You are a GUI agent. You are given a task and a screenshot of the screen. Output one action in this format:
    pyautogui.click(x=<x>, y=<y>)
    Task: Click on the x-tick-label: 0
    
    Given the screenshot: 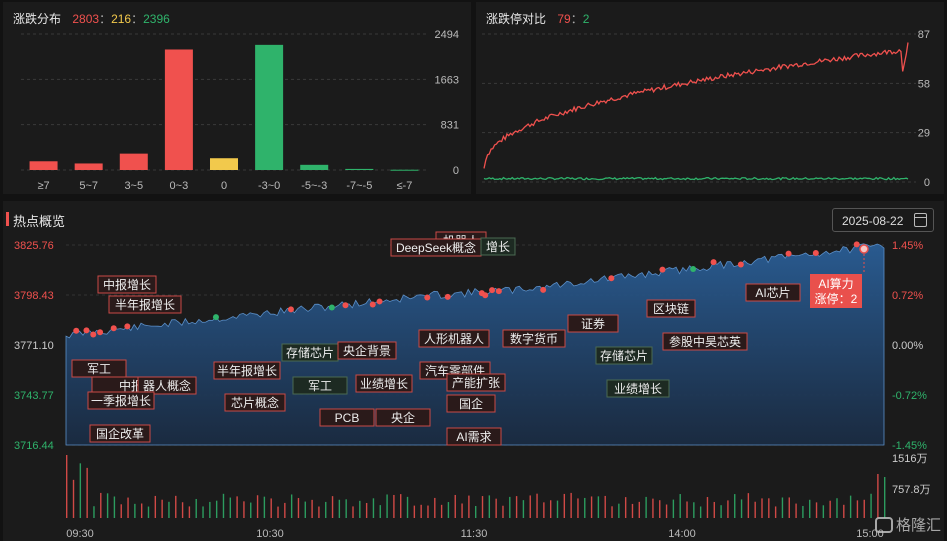 What is the action you would take?
    pyautogui.click(x=224, y=186)
    